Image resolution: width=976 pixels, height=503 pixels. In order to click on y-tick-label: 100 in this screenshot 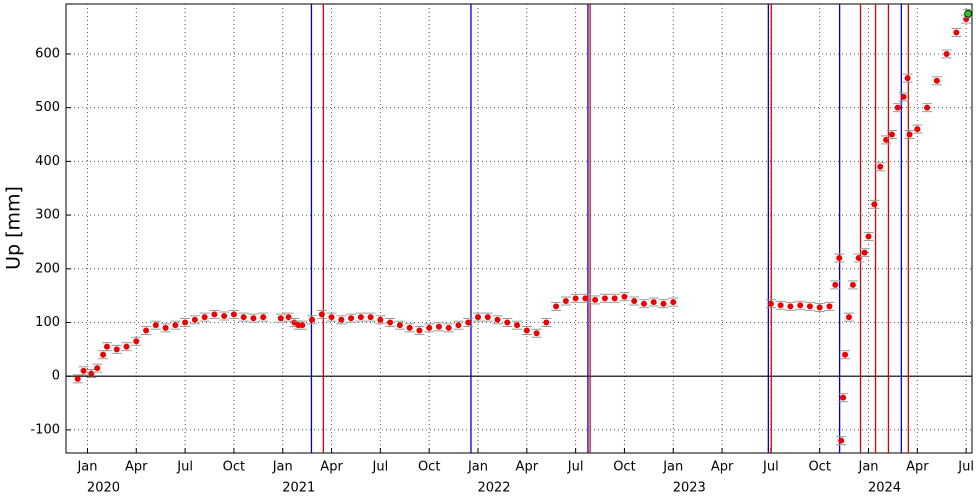, I will do `click(47, 322)`.